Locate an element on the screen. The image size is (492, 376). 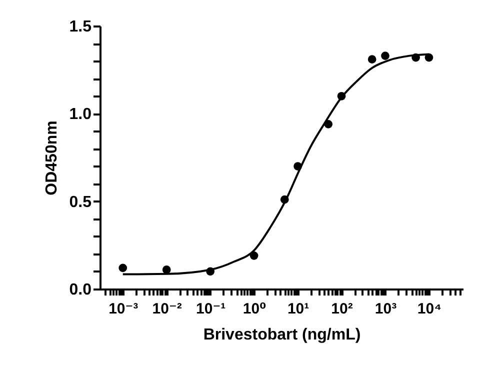
y-tick-label: 1.0 is located at coordinates (80, 115).